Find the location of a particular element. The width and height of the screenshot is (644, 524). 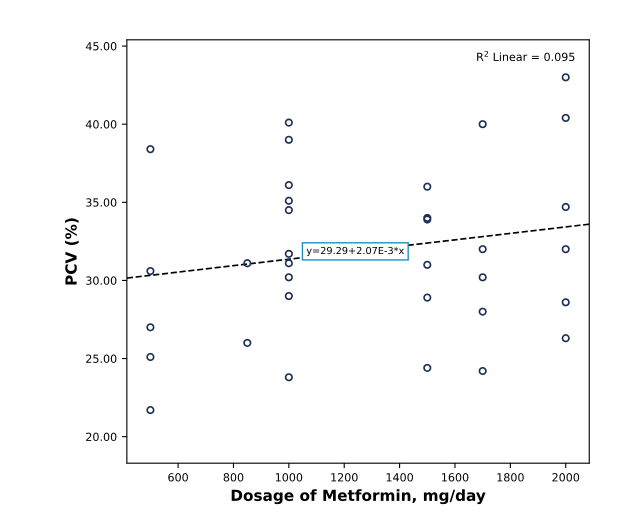

y-tick-label: 40.00 is located at coordinates (101, 124).